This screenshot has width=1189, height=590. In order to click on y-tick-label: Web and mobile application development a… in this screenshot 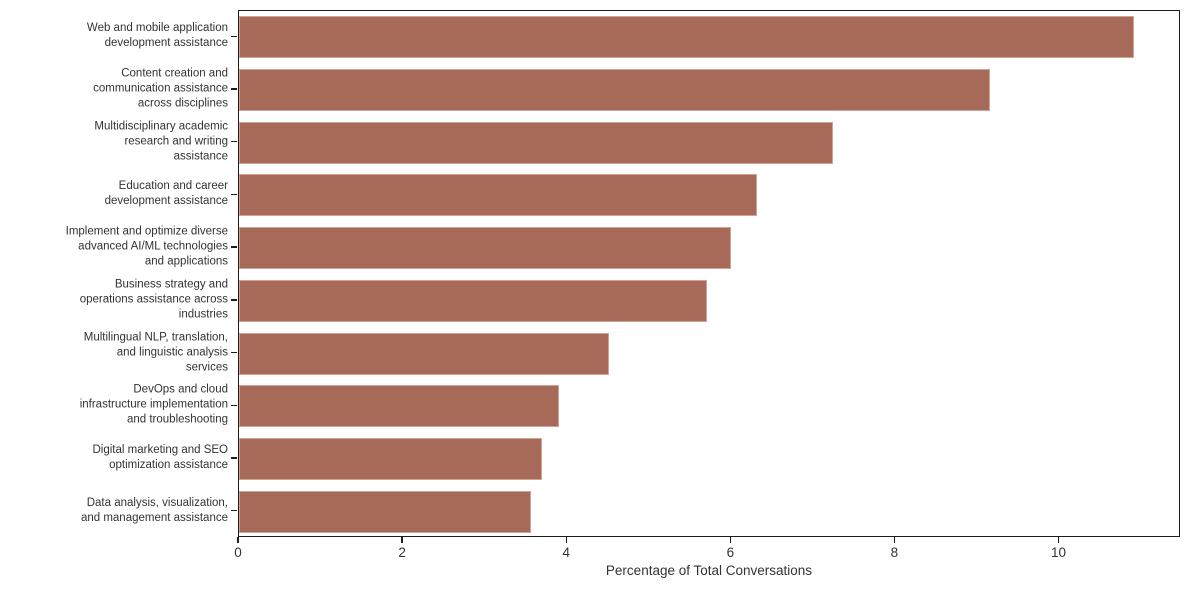, I will do `click(157, 36)`.